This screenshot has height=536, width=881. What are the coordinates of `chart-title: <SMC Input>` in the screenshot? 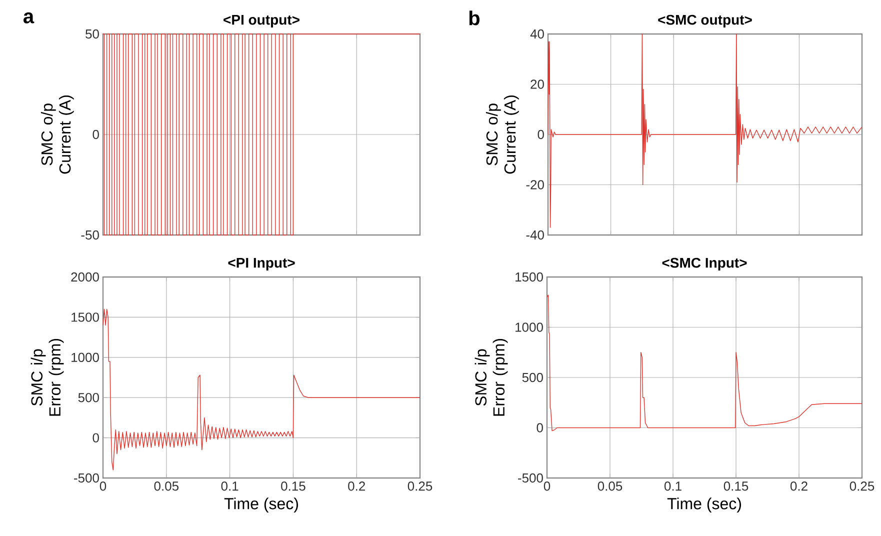 It's located at (704, 264).